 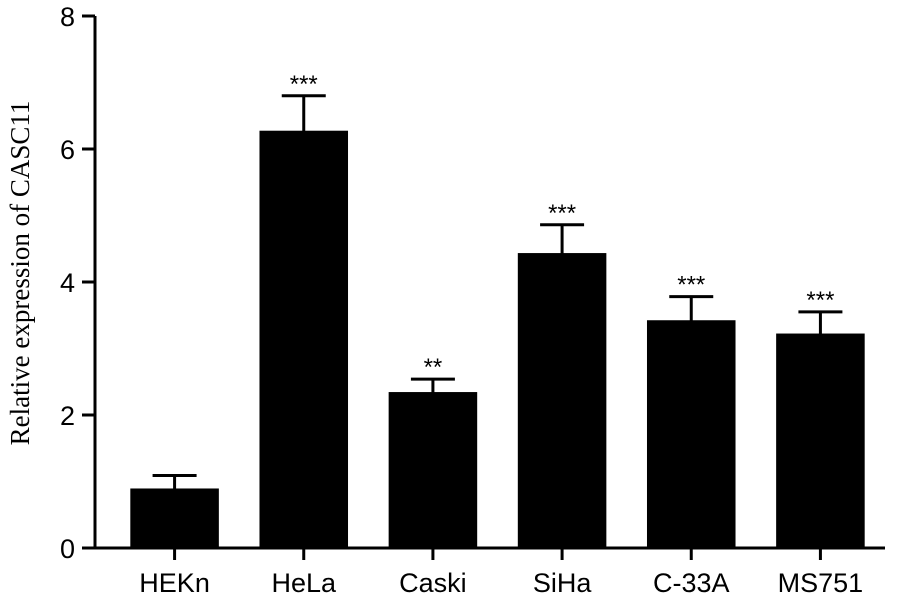 What do you see at coordinates (433, 367) in the screenshot?
I see `significance-label: **` at bounding box center [433, 367].